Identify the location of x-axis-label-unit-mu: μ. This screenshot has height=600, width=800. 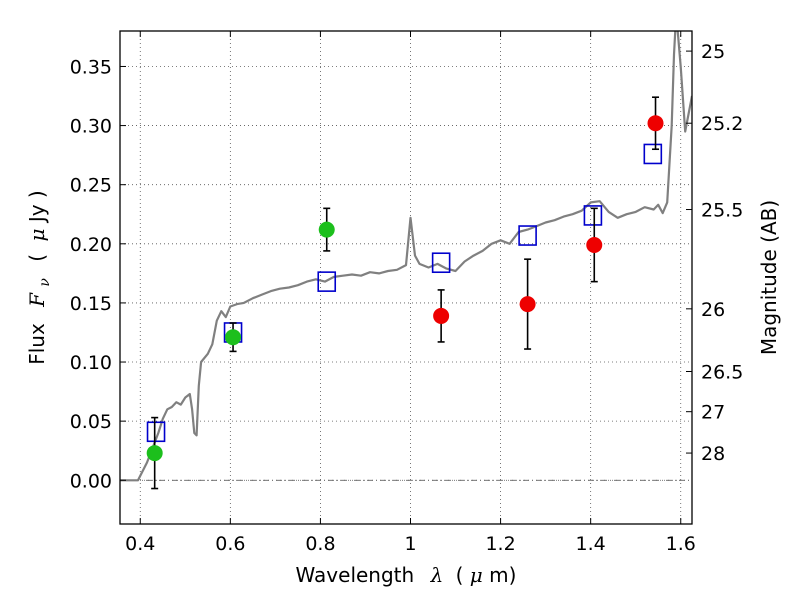
(476, 575).